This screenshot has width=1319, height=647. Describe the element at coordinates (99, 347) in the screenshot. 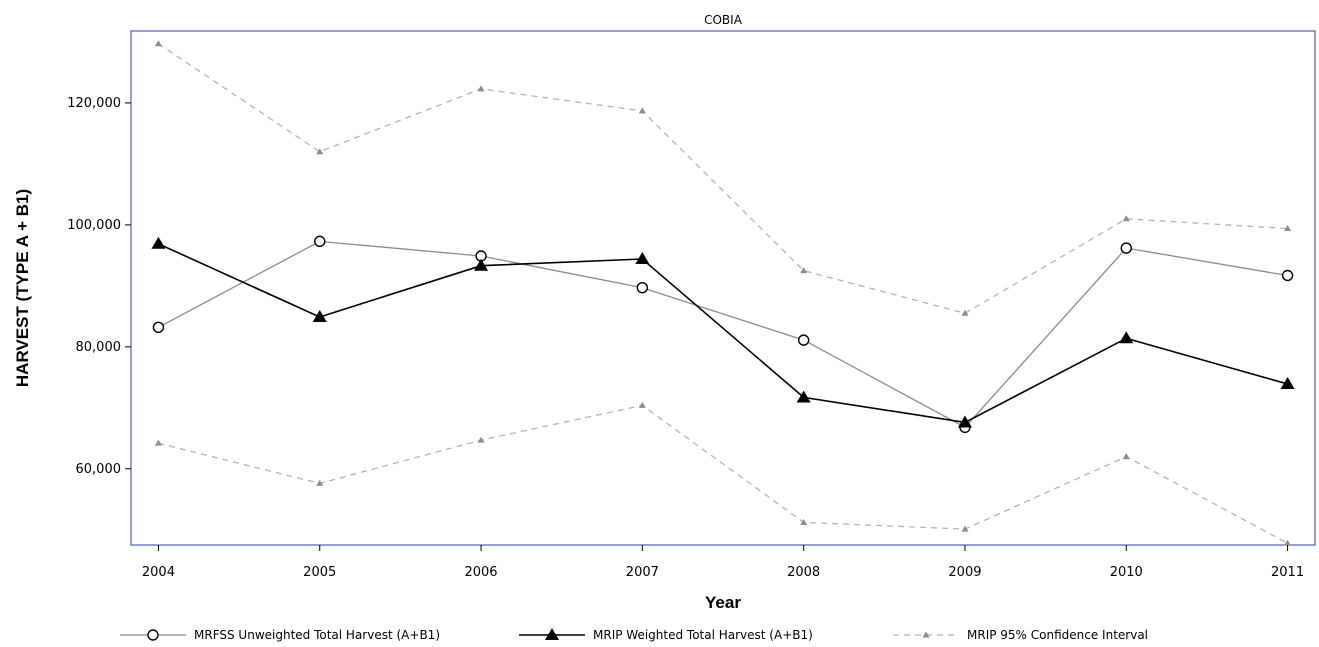

I see `y-tick-label: 80,000` at that location.